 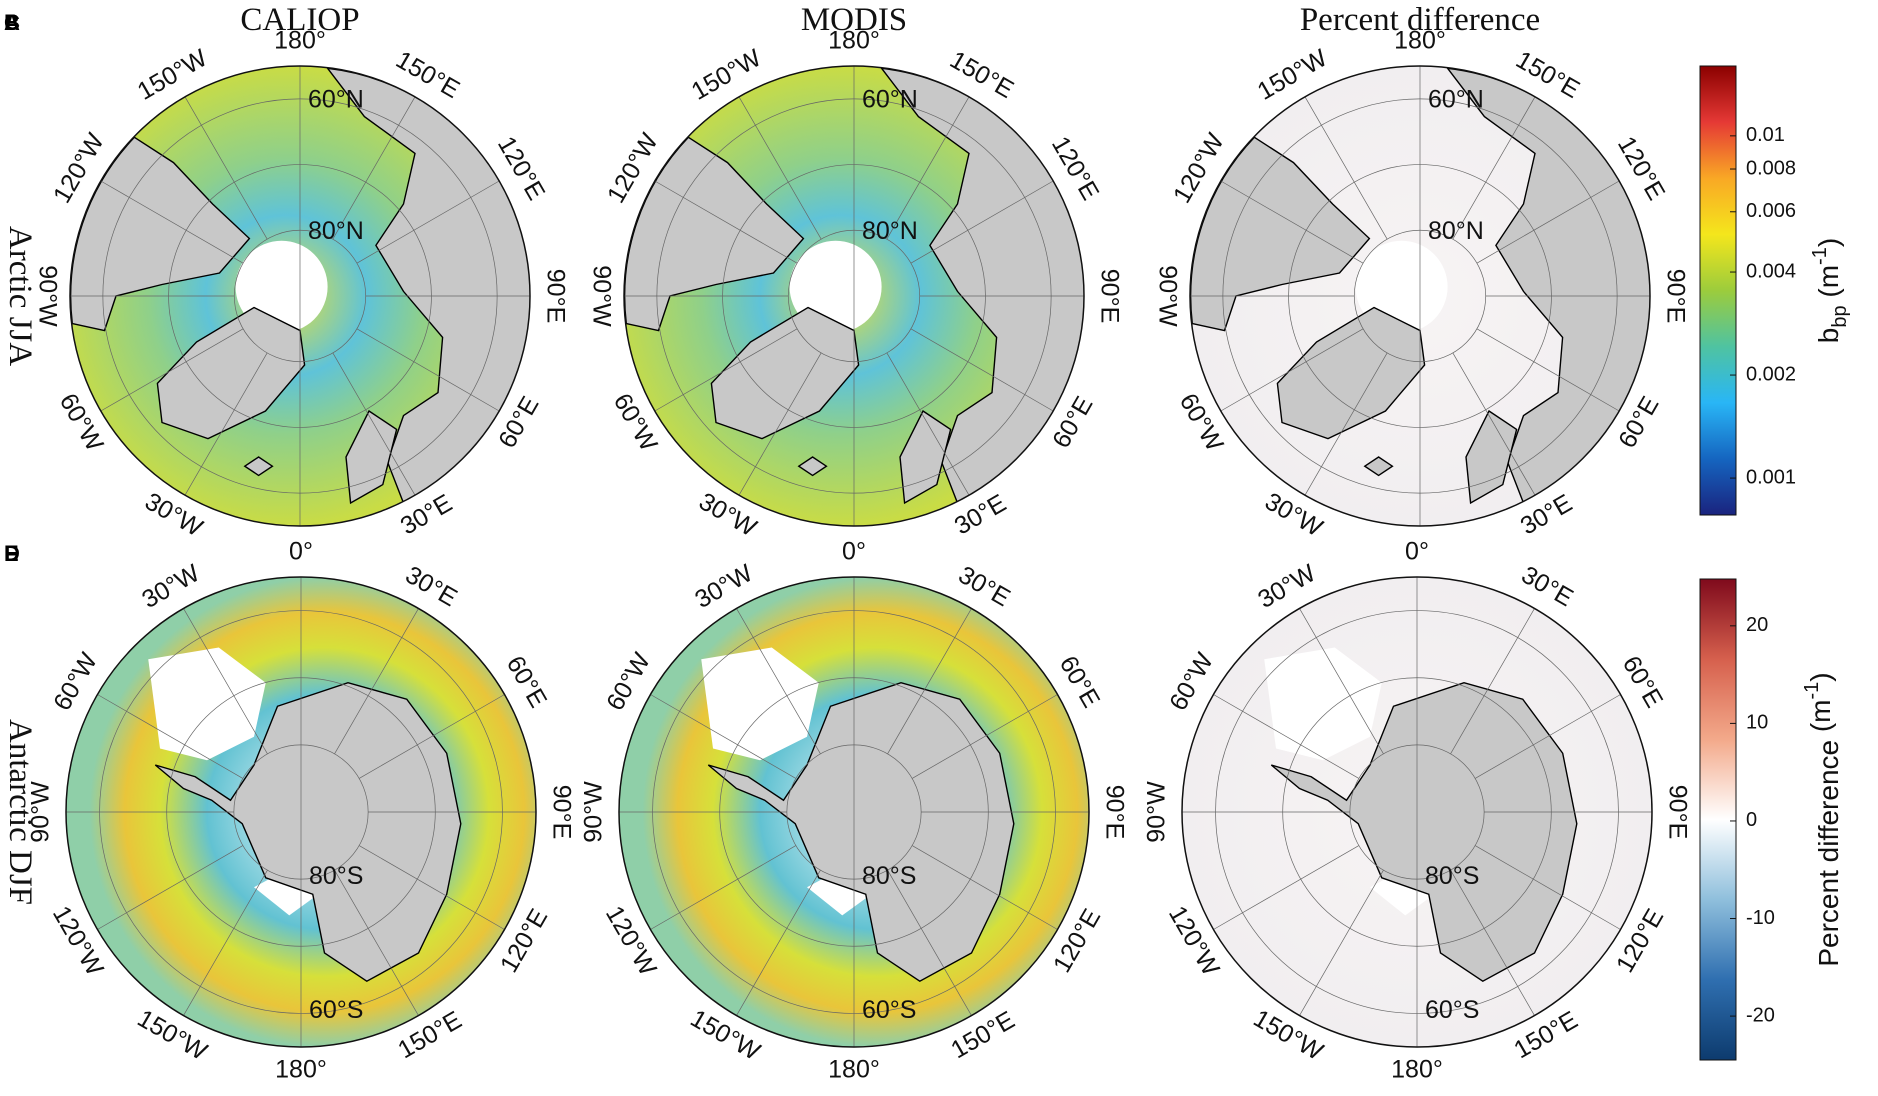 What do you see at coordinates (1771, 374) in the screenshot?
I see `colorbar-tick-label: 0.002` at bounding box center [1771, 374].